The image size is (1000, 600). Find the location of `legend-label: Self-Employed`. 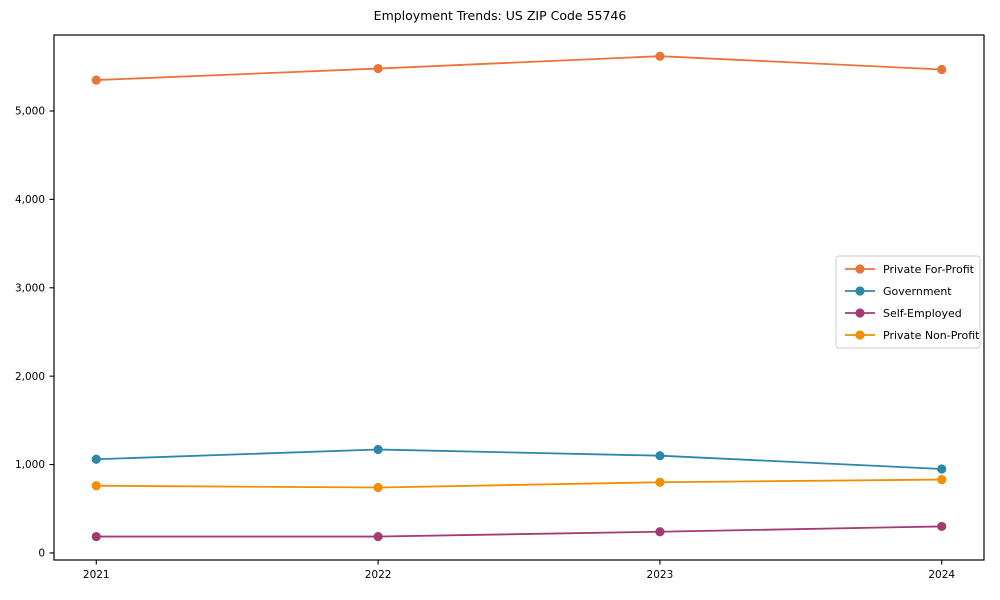

legend-label: Self-Employed is located at coordinates (922, 313).